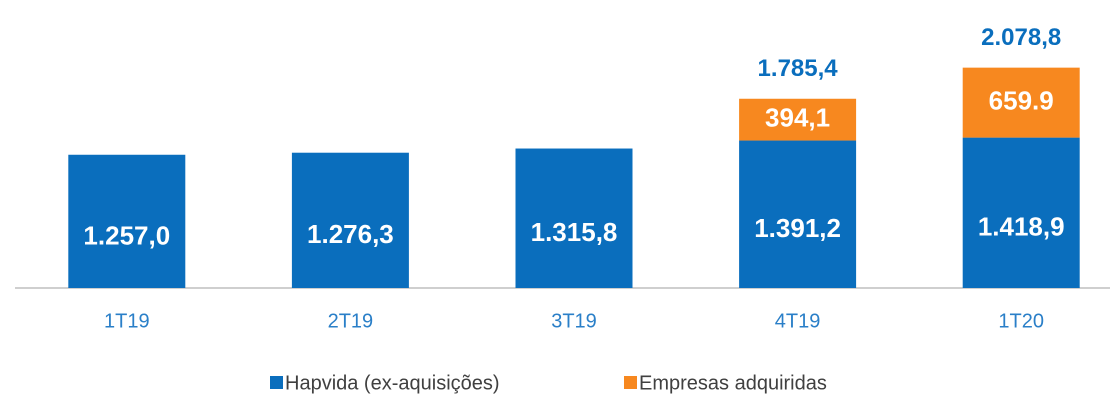 The height and width of the screenshot is (402, 1110). I want to click on data-label: 1.276,3, so click(350, 234).